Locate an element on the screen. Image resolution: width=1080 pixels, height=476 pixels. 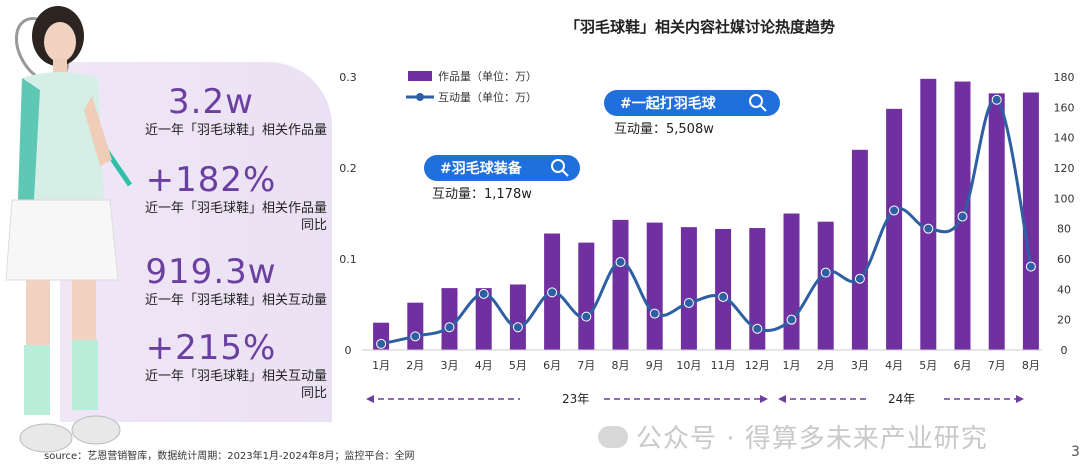
page-number: 3 is located at coordinates (1075, 452).